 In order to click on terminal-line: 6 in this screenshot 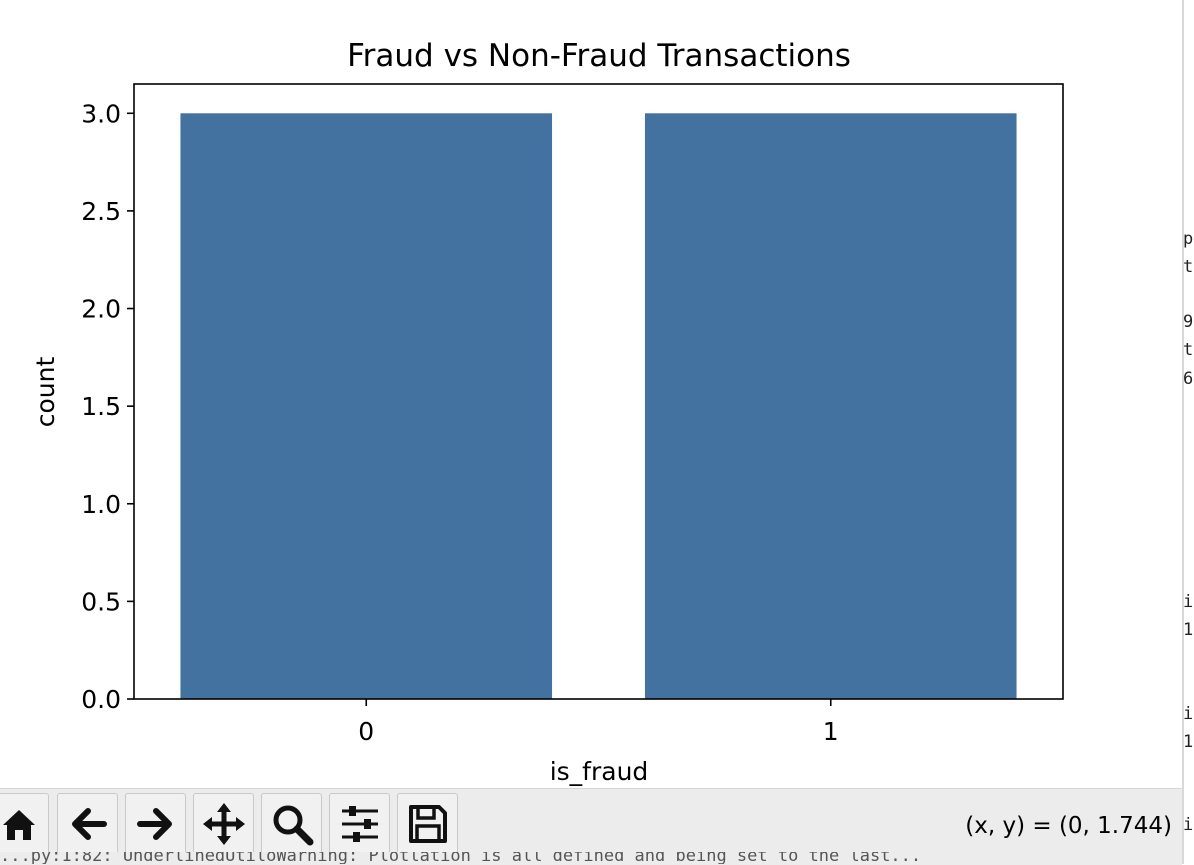, I will do `click(1189, 379)`.